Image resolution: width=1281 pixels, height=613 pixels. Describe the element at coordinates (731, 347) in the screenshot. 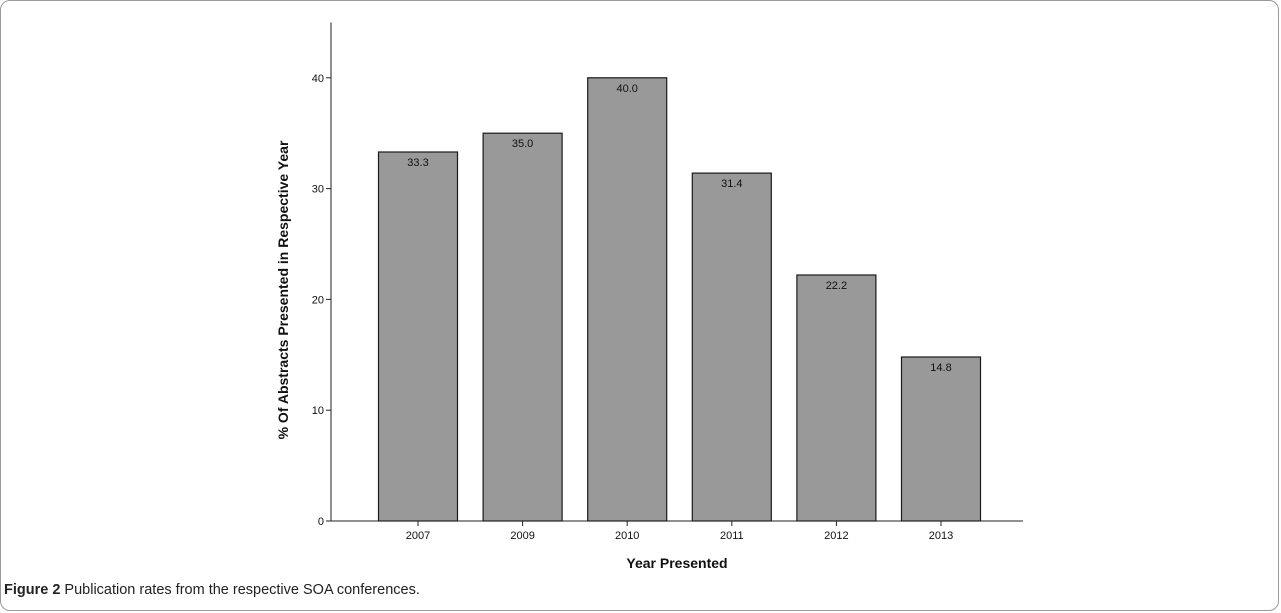

I see `bar-2011` at that location.